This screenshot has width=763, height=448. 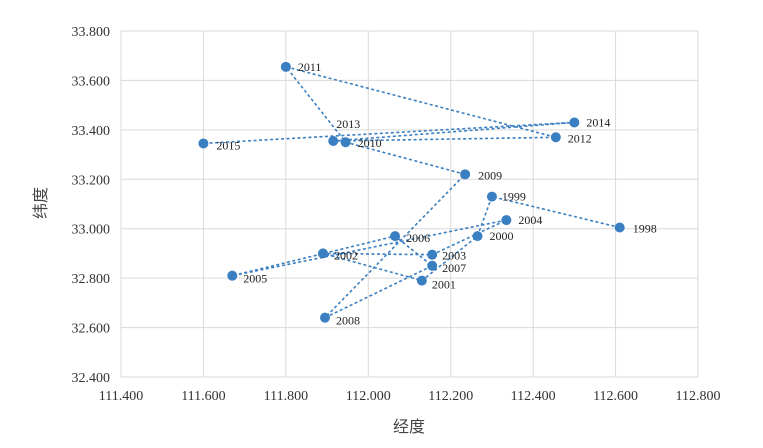 What do you see at coordinates (444, 285) in the screenshot?
I see `data-point-label: 2001` at bounding box center [444, 285].